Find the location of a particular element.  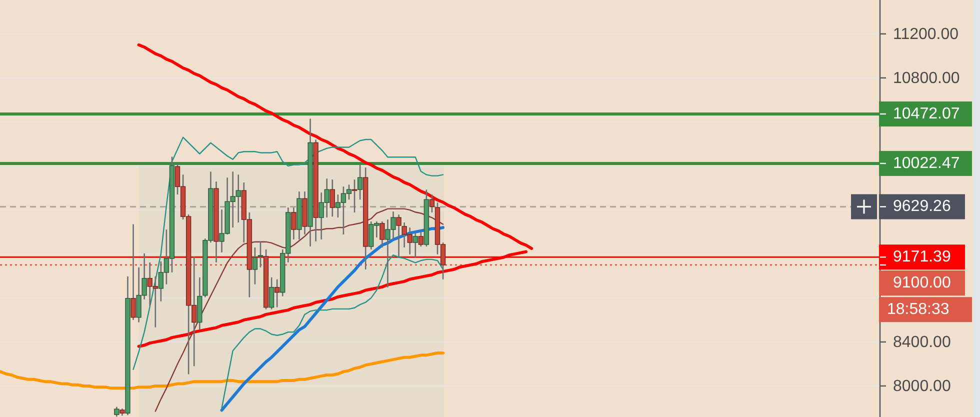

ref-line-label: 10472.07 is located at coordinates (926, 113).